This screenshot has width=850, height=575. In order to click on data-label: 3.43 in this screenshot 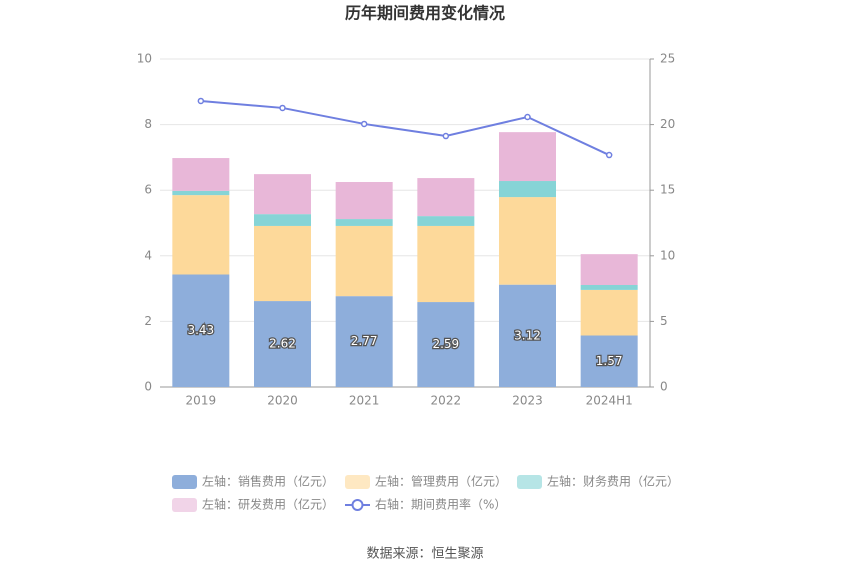, I will do `click(200, 330)`.